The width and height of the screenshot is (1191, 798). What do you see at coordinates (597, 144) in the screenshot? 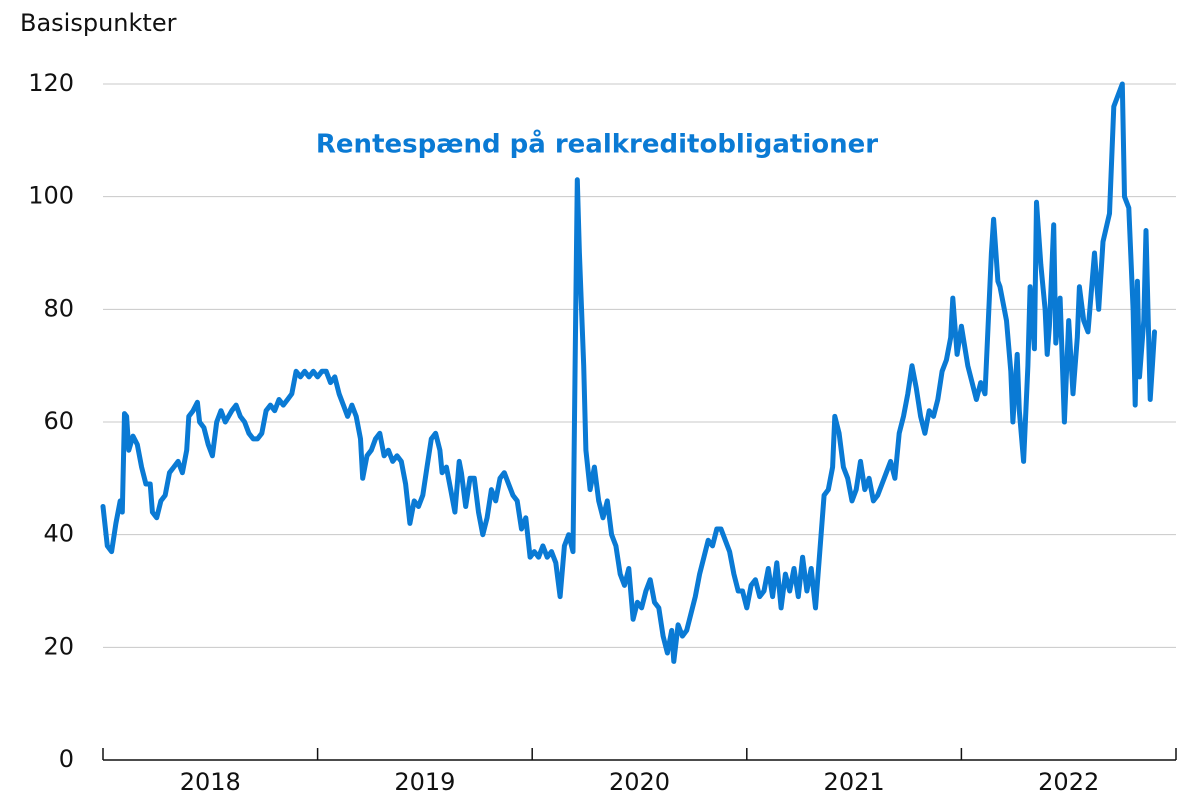
I see `series-annotation: Rentespænd på realkreditobligationer` at bounding box center [597, 144].